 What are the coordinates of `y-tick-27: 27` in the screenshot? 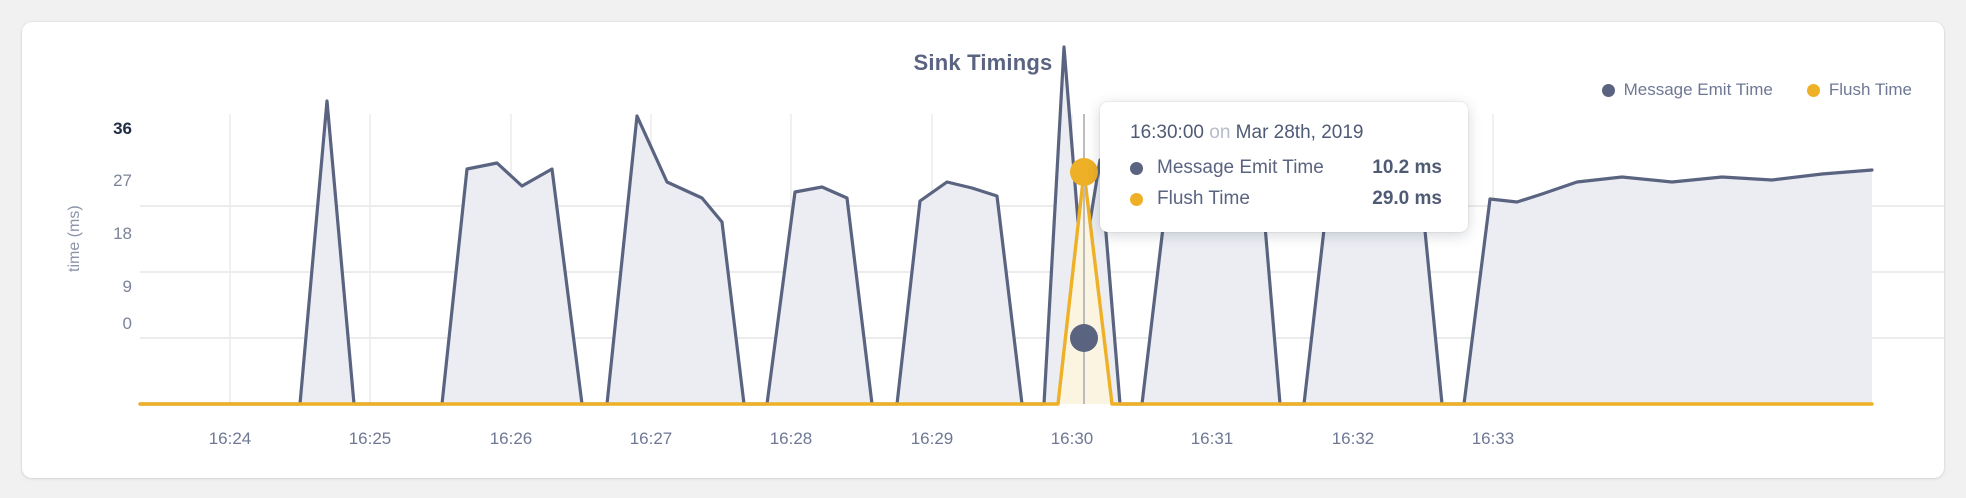 It's located at (122, 180).